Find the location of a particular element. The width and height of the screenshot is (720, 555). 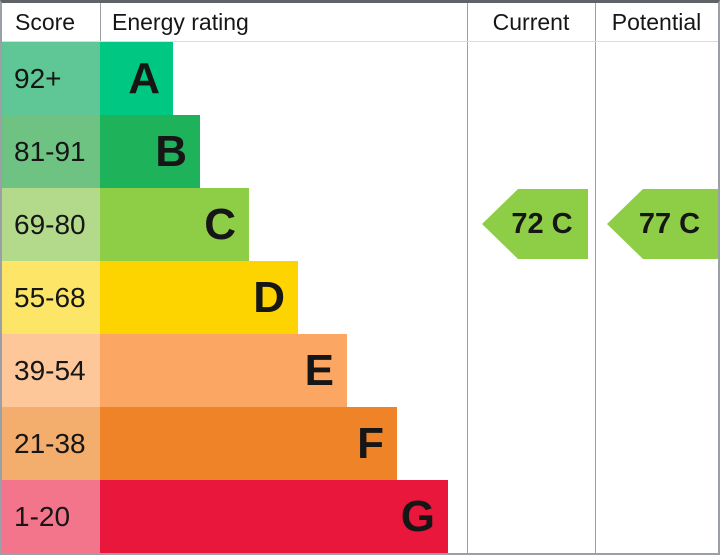

band-row-g: 1-20 G is located at coordinates (360, 516).